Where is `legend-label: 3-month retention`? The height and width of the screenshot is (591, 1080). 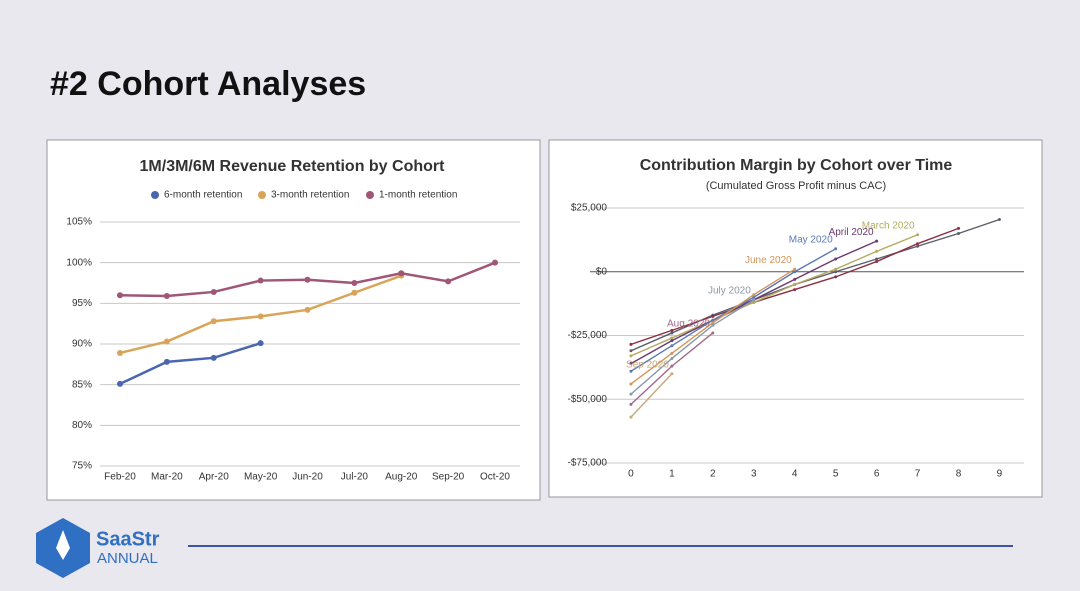 legend-label: 3-month retention is located at coordinates (310, 195).